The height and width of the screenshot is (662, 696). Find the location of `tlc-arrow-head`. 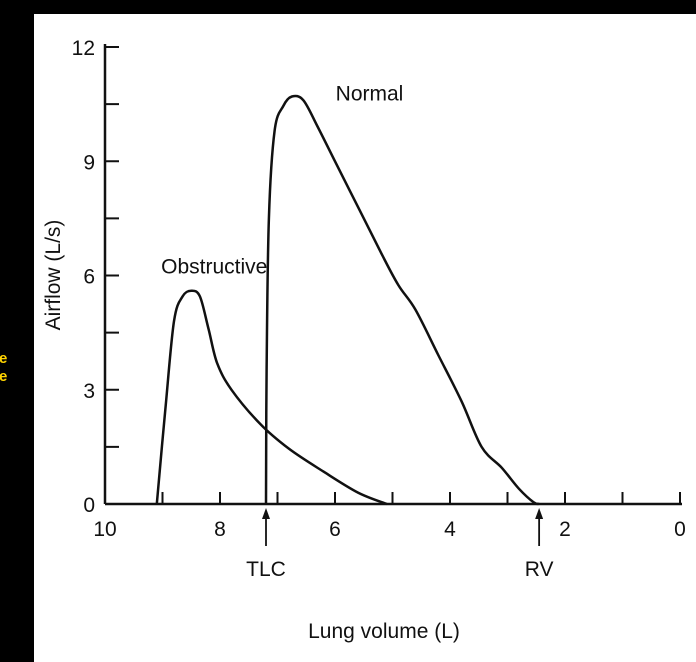

tlc-arrow-head is located at coordinates (266, 513).